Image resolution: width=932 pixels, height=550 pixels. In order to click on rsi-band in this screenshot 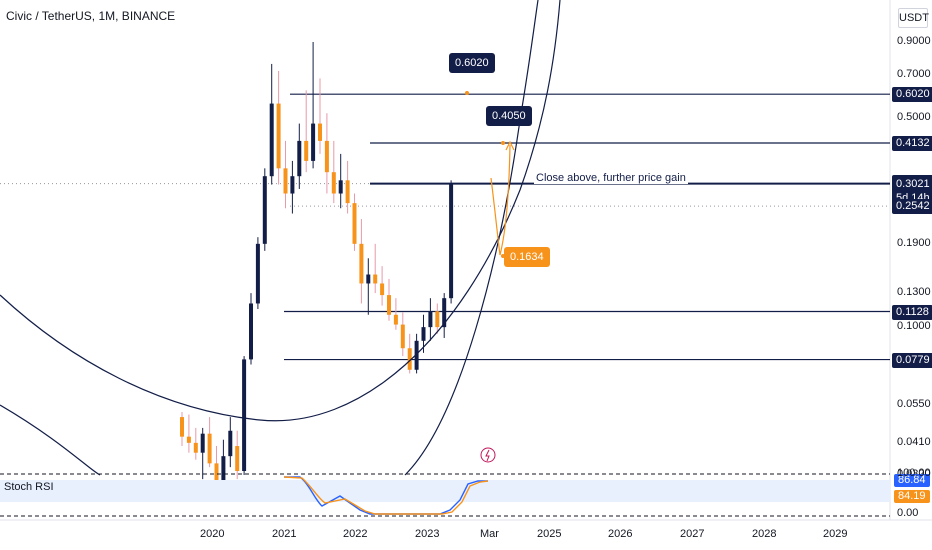, I will do `click(445, 491)`.